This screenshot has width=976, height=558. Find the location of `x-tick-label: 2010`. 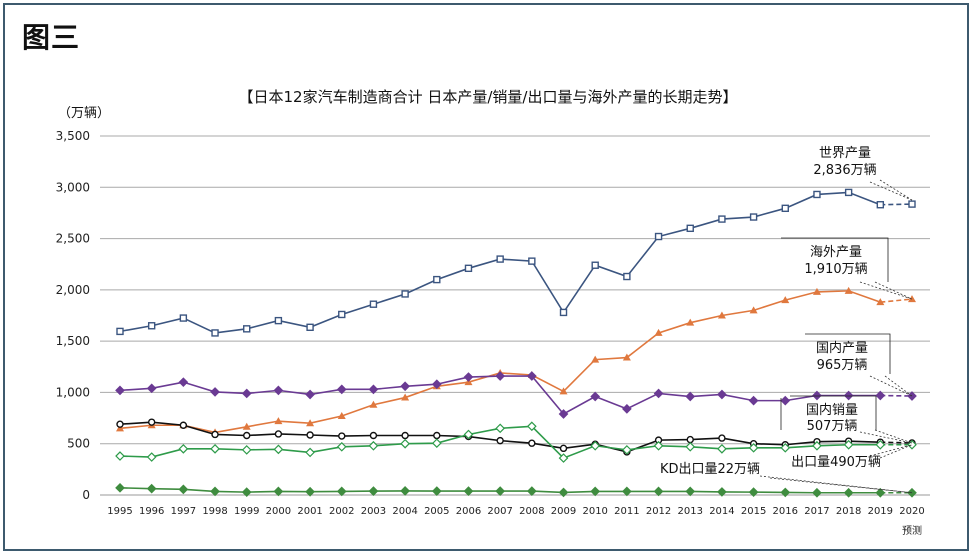

x-tick-label: 2010 is located at coordinates (594, 511).